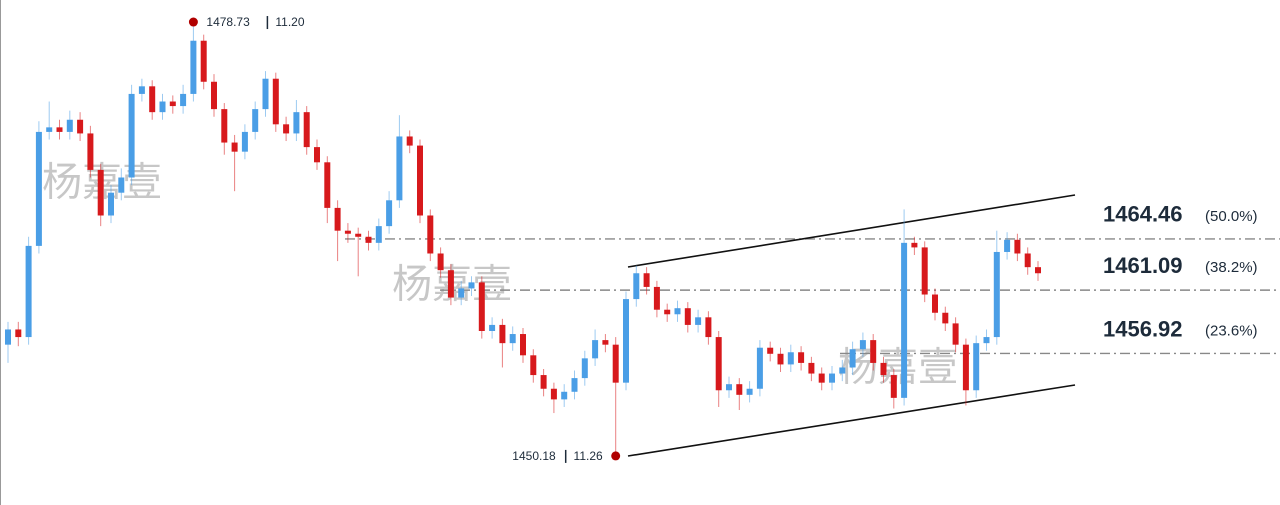 The height and width of the screenshot is (505, 1280). Describe the element at coordinates (1143, 214) in the screenshot. I see `fib-value: 1464.46` at that location.